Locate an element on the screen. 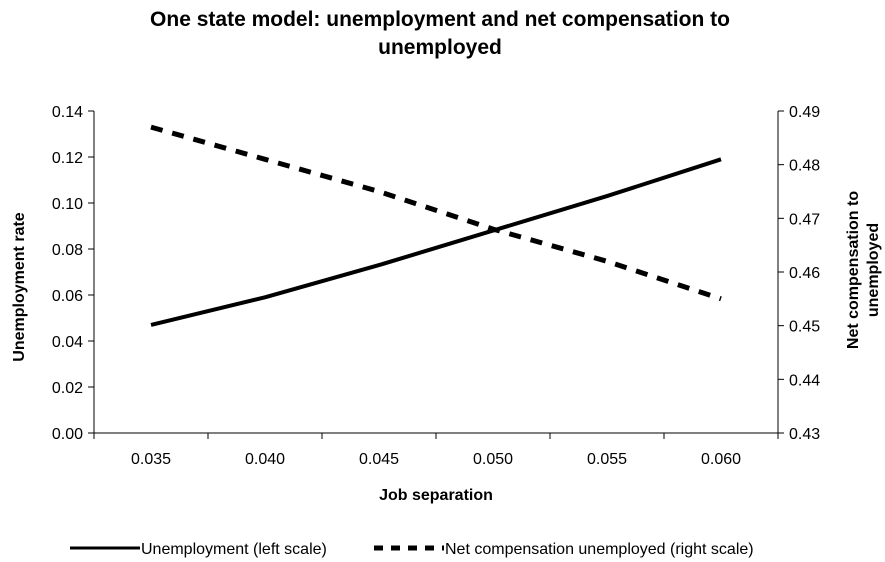  y-left-tick-label: 0.12 is located at coordinates (67, 158).